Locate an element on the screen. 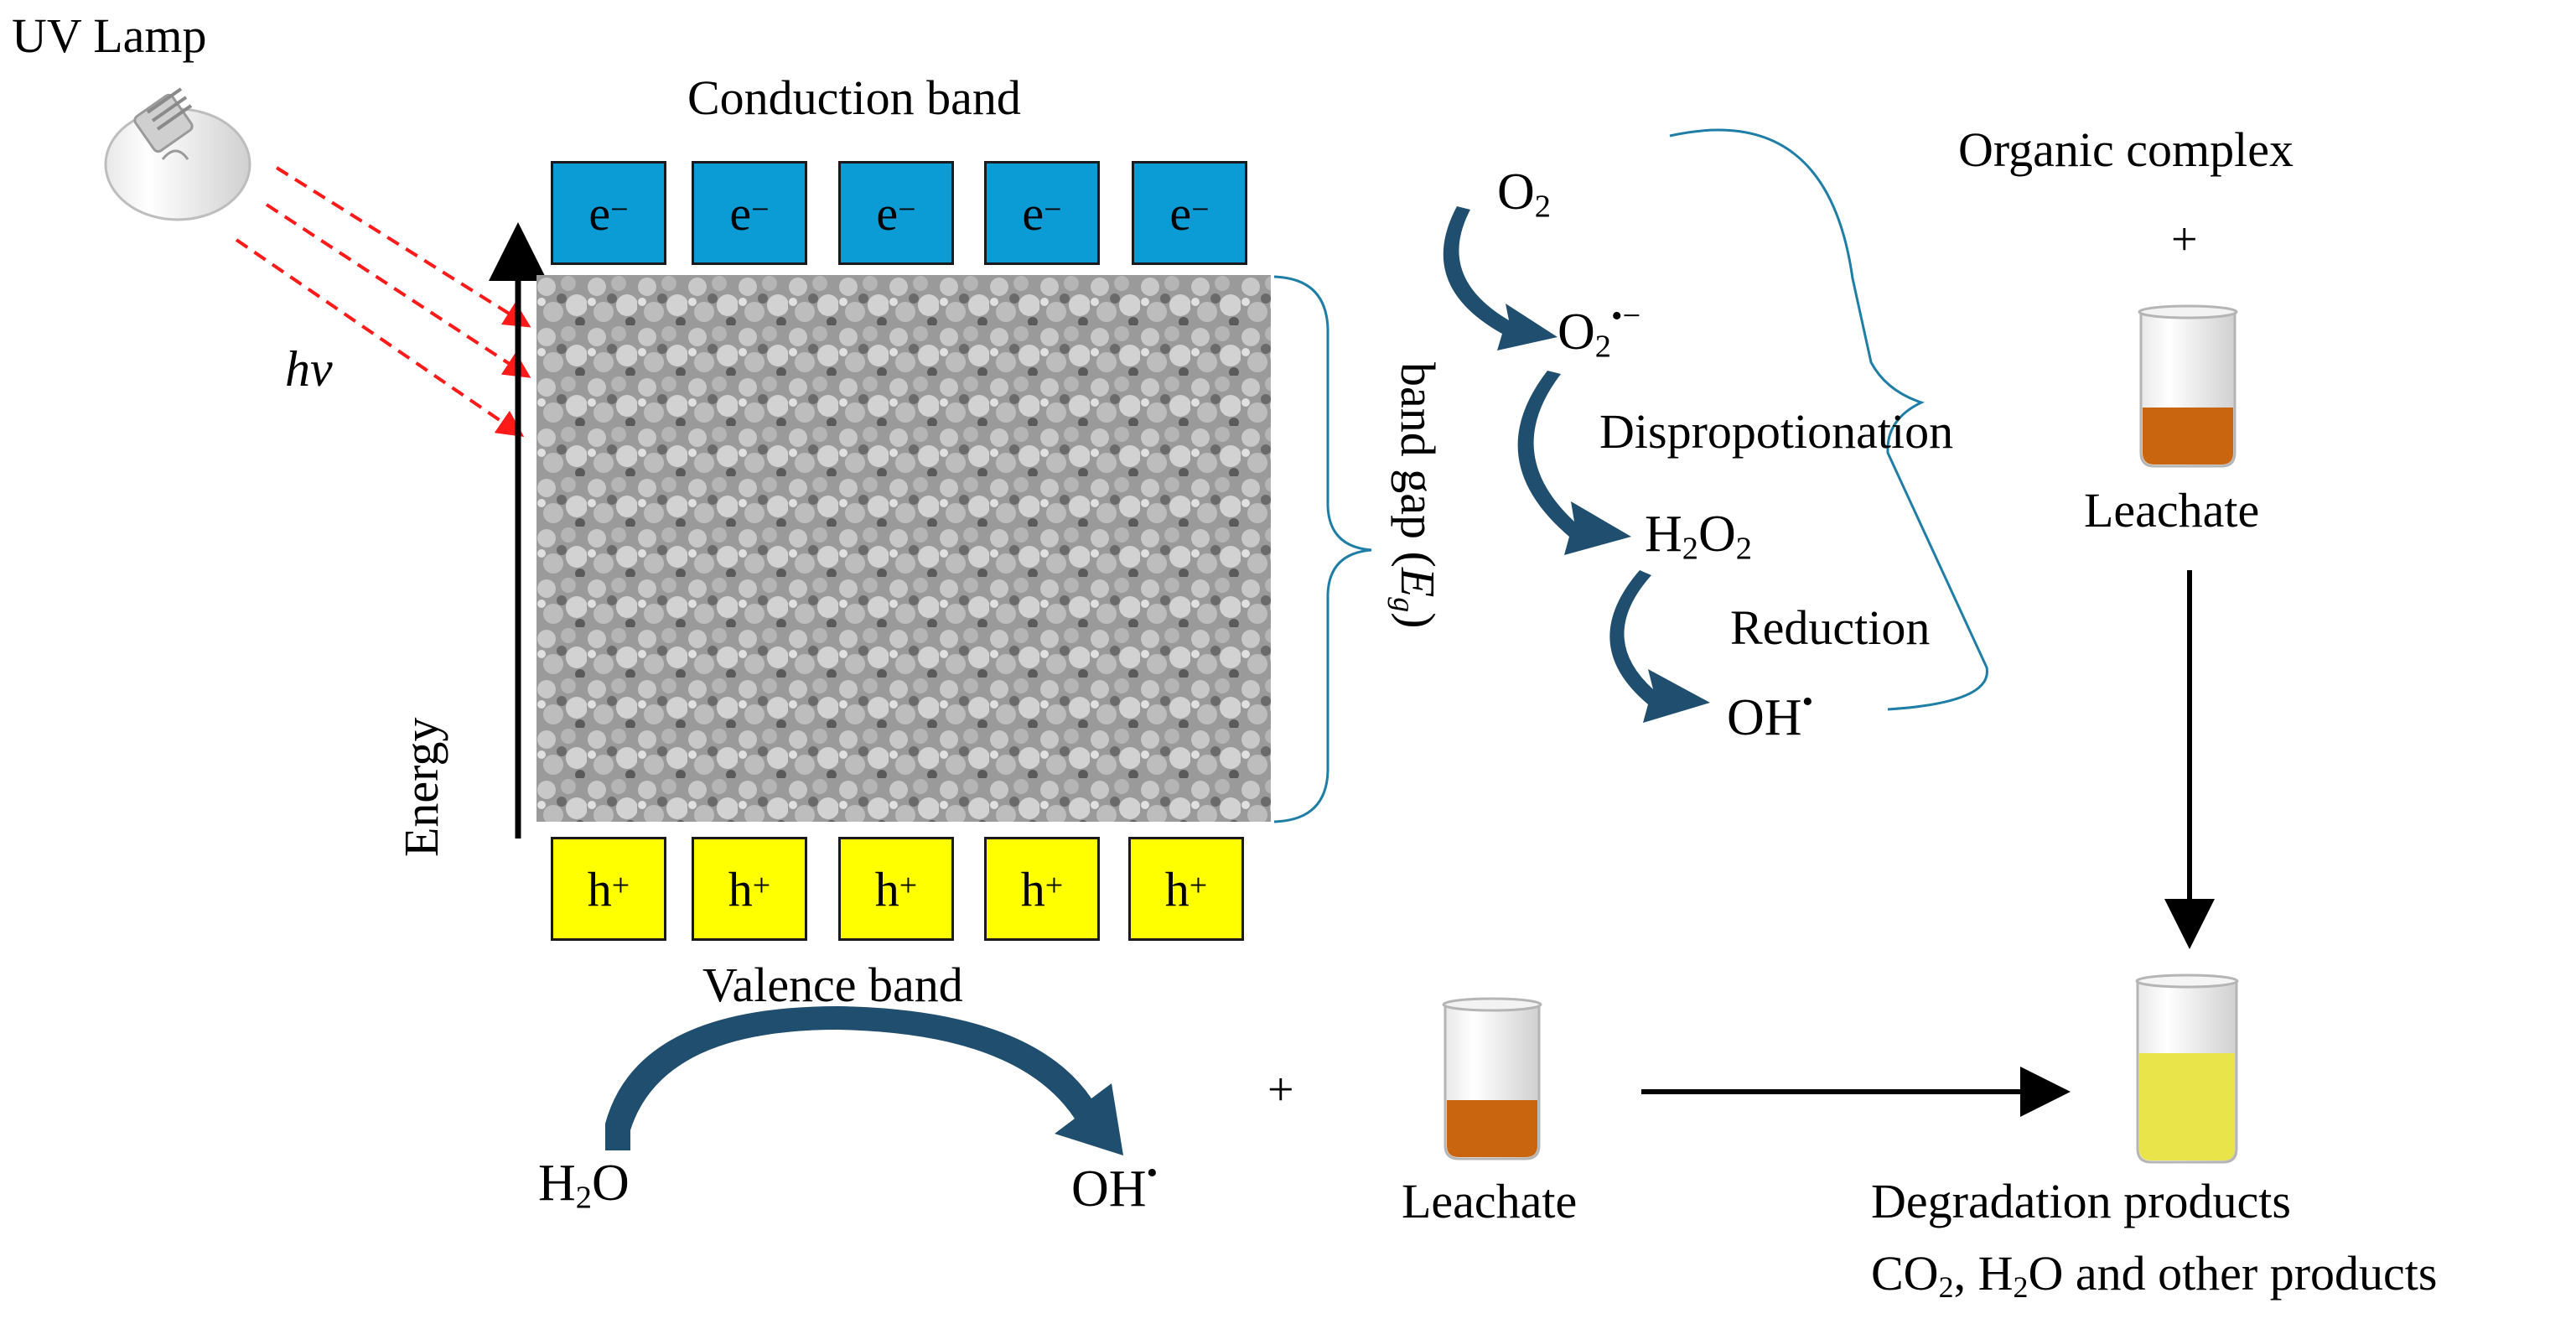 The height and width of the screenshot is (1324, 2576). disproportionation-label: Dispropotionation is located at coordinates (1776, 431).